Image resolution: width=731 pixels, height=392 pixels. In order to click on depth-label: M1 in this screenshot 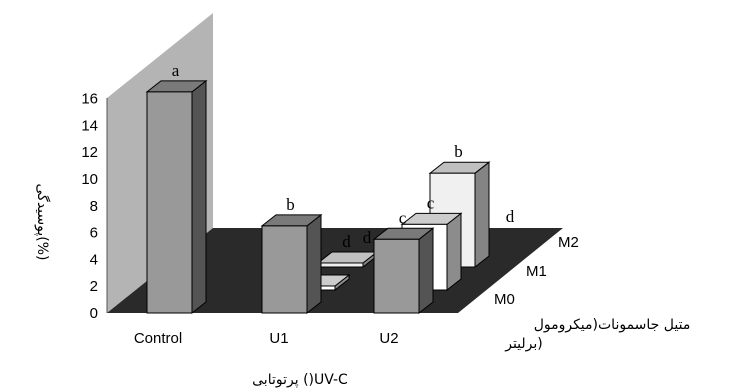, I will do `click(536, 271)`.